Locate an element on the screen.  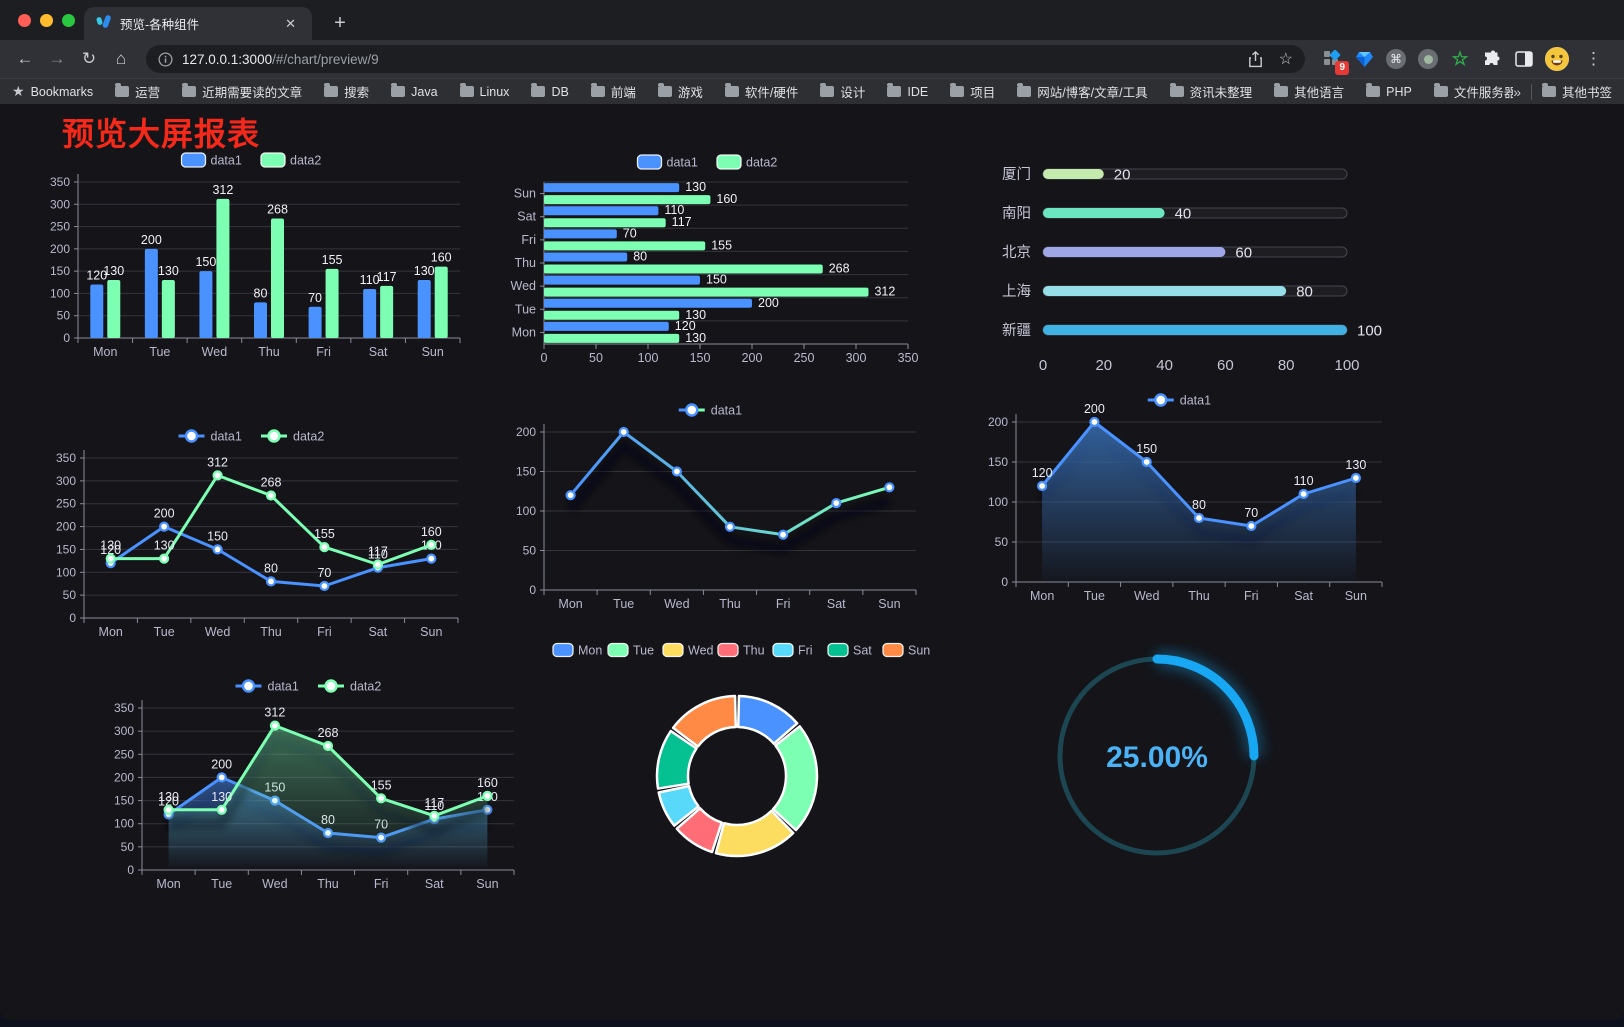
bookmark-folder: 网站/博客/文章/工具 is located at coordinates (1082, 91).